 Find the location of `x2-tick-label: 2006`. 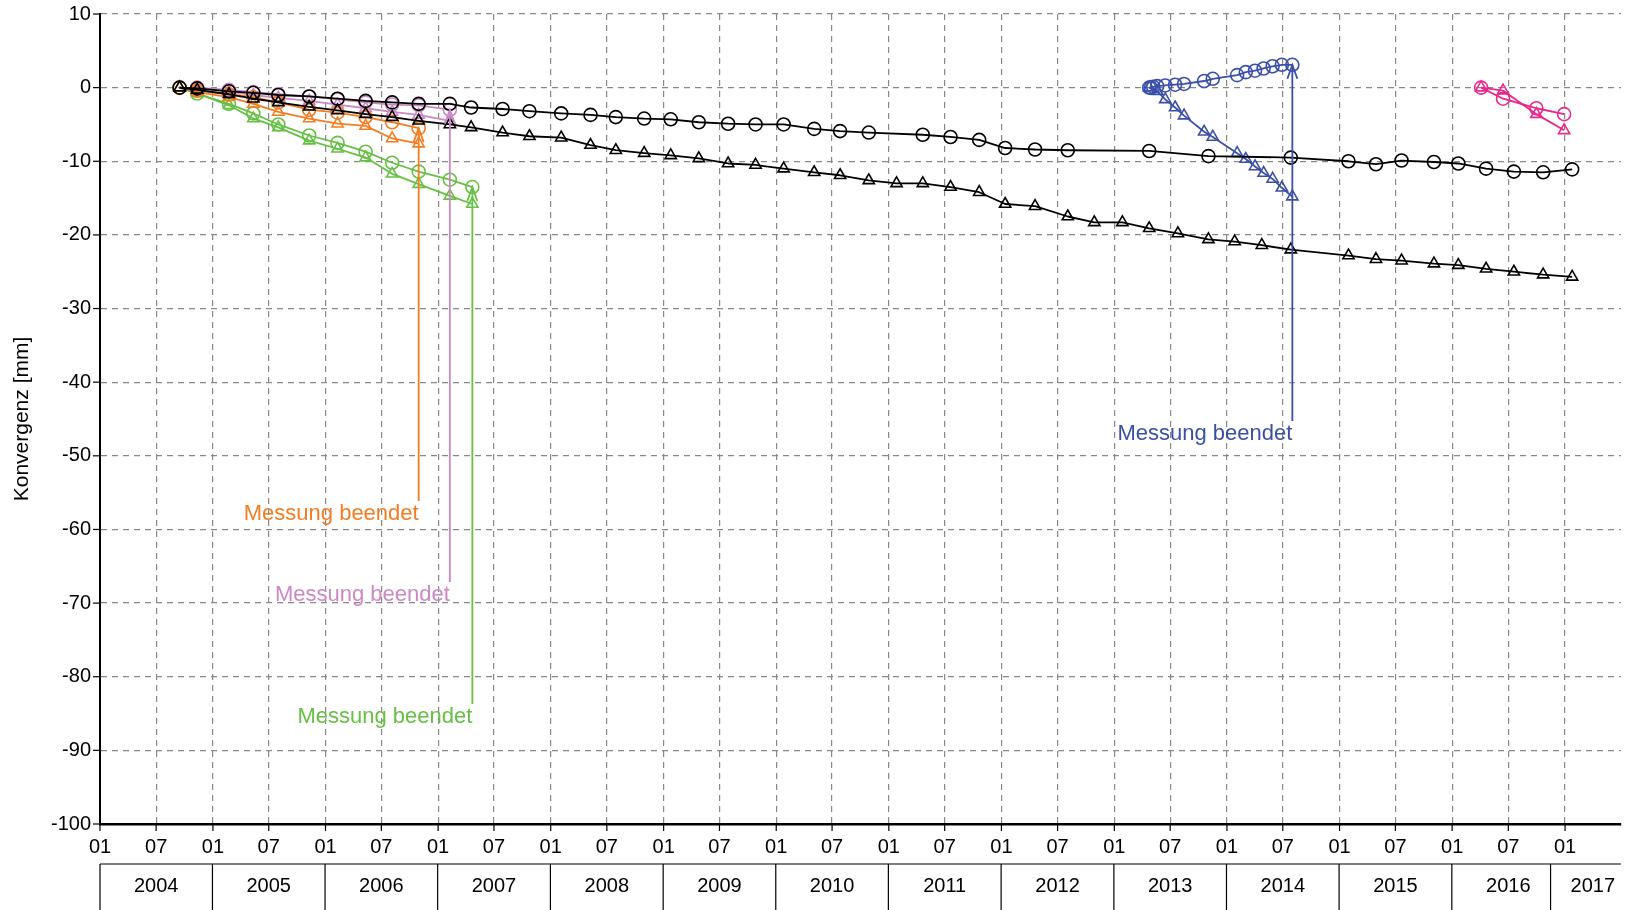

x2-tick-label: 2006 is located at coordinates (381, 884).